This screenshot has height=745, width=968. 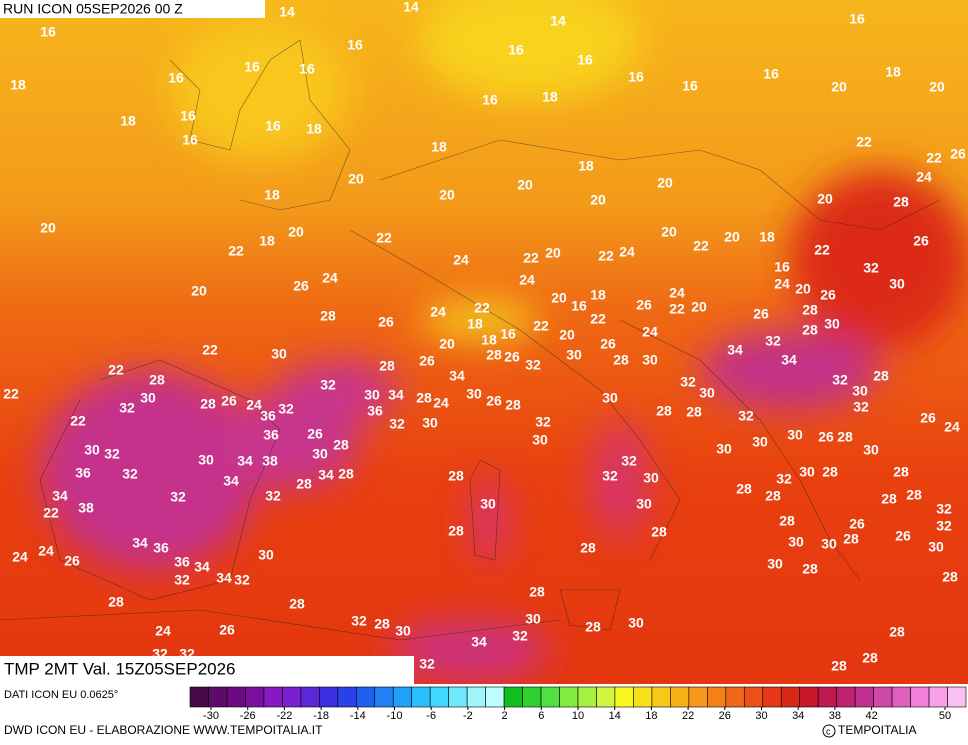 I want to click on logo: TEMPOITALIA, so click(x=877, y=730).